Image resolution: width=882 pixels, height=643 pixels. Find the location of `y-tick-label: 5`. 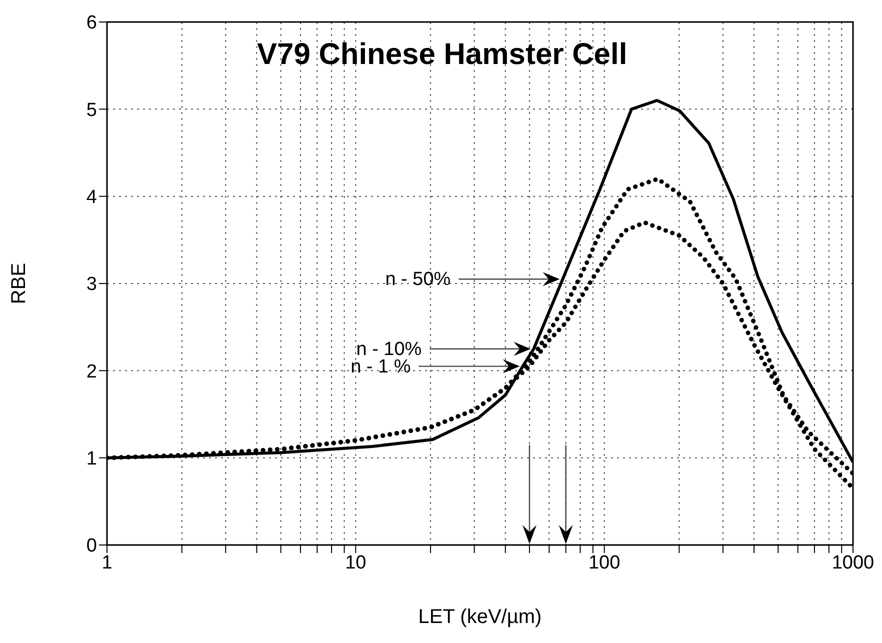

y-tick-label: 5 is located at coordinates (91, 110).